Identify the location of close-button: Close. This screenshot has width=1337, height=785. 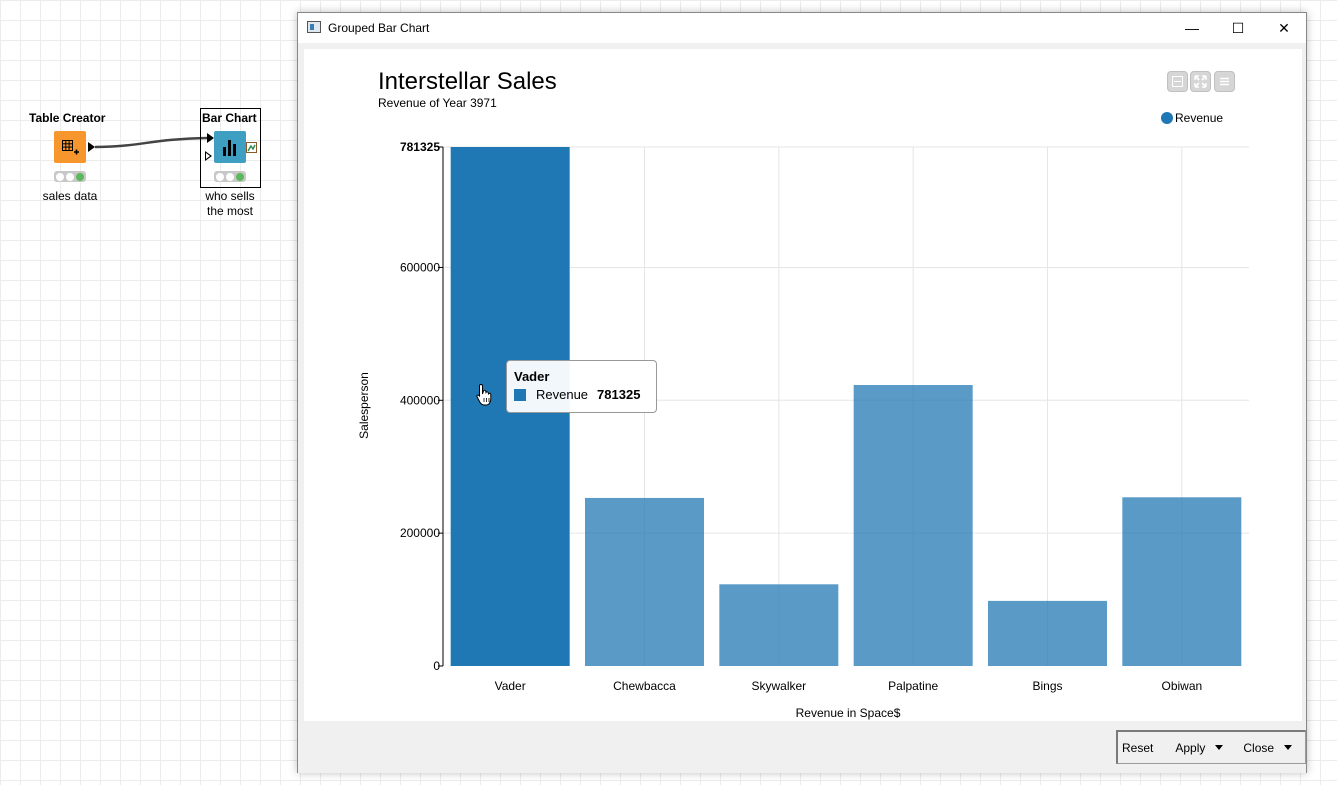
(1263, 747).